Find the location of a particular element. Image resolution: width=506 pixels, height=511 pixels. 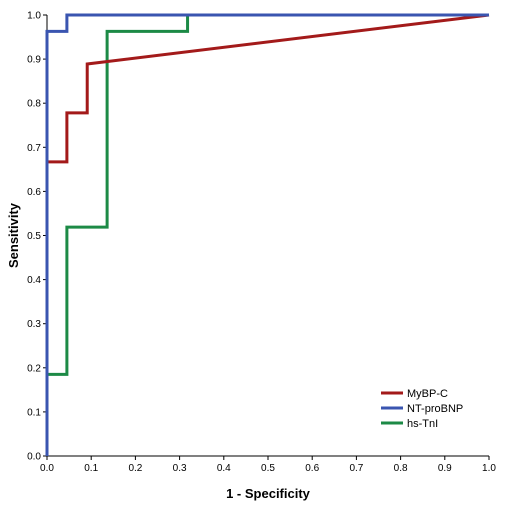

y-tick-label: 1.0 is located at coordinates (34, 16).